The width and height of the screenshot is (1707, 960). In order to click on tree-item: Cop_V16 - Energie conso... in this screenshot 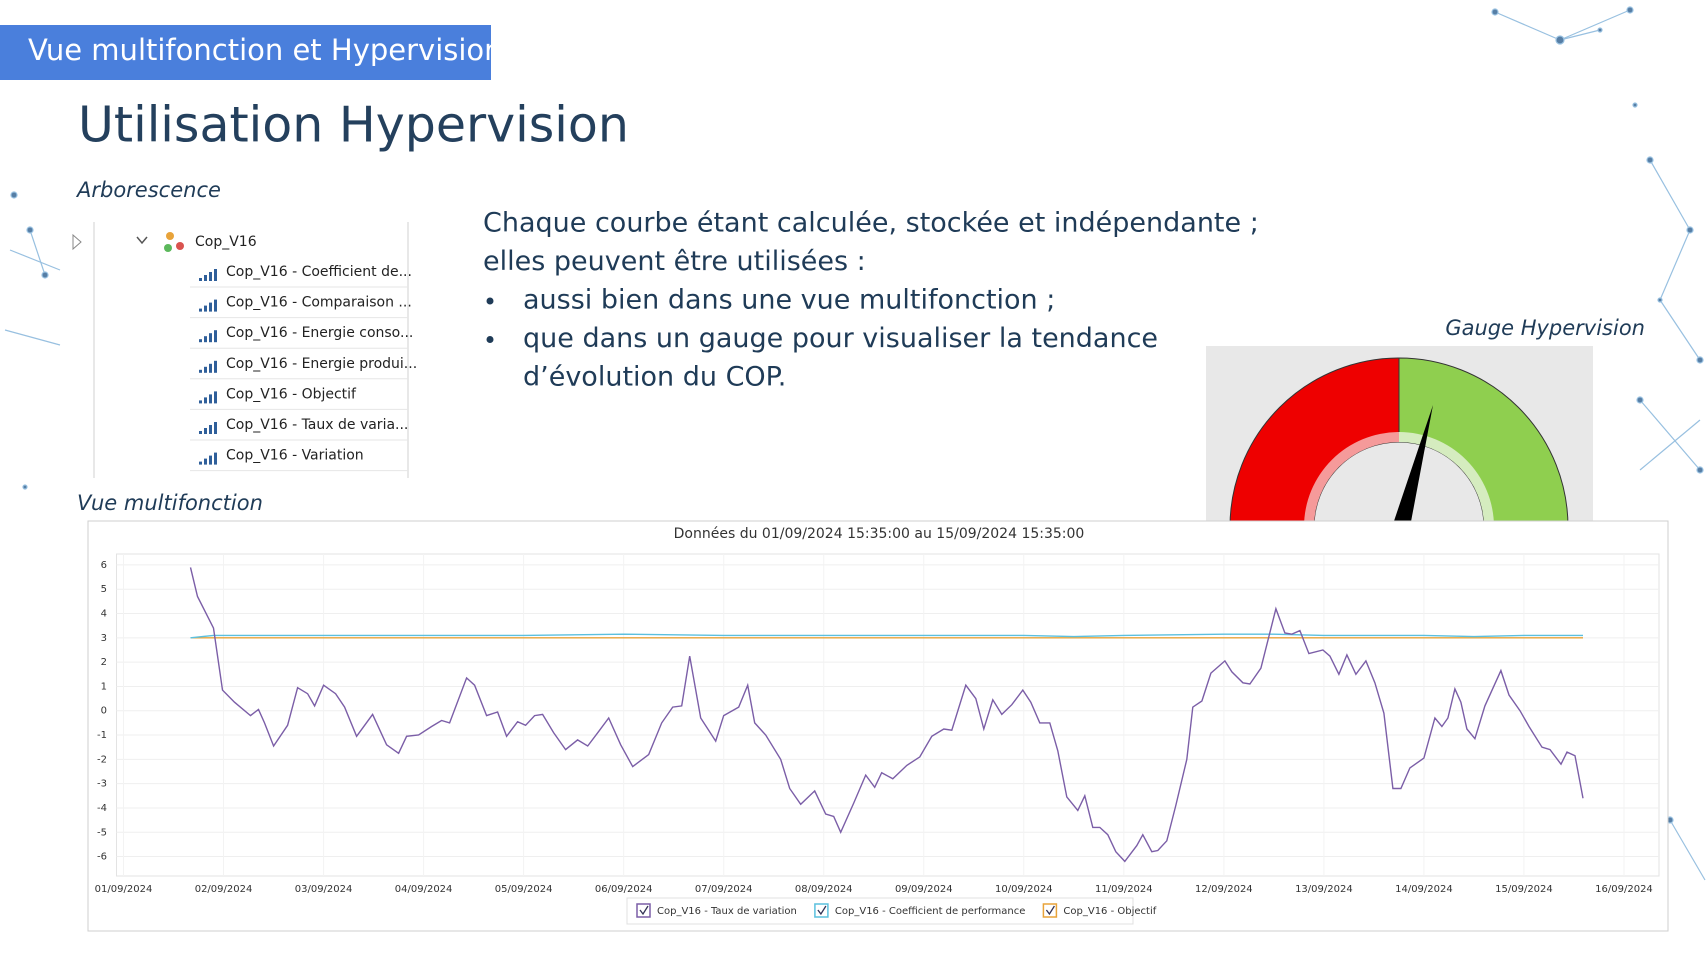, I will do `click(319, 333)`.